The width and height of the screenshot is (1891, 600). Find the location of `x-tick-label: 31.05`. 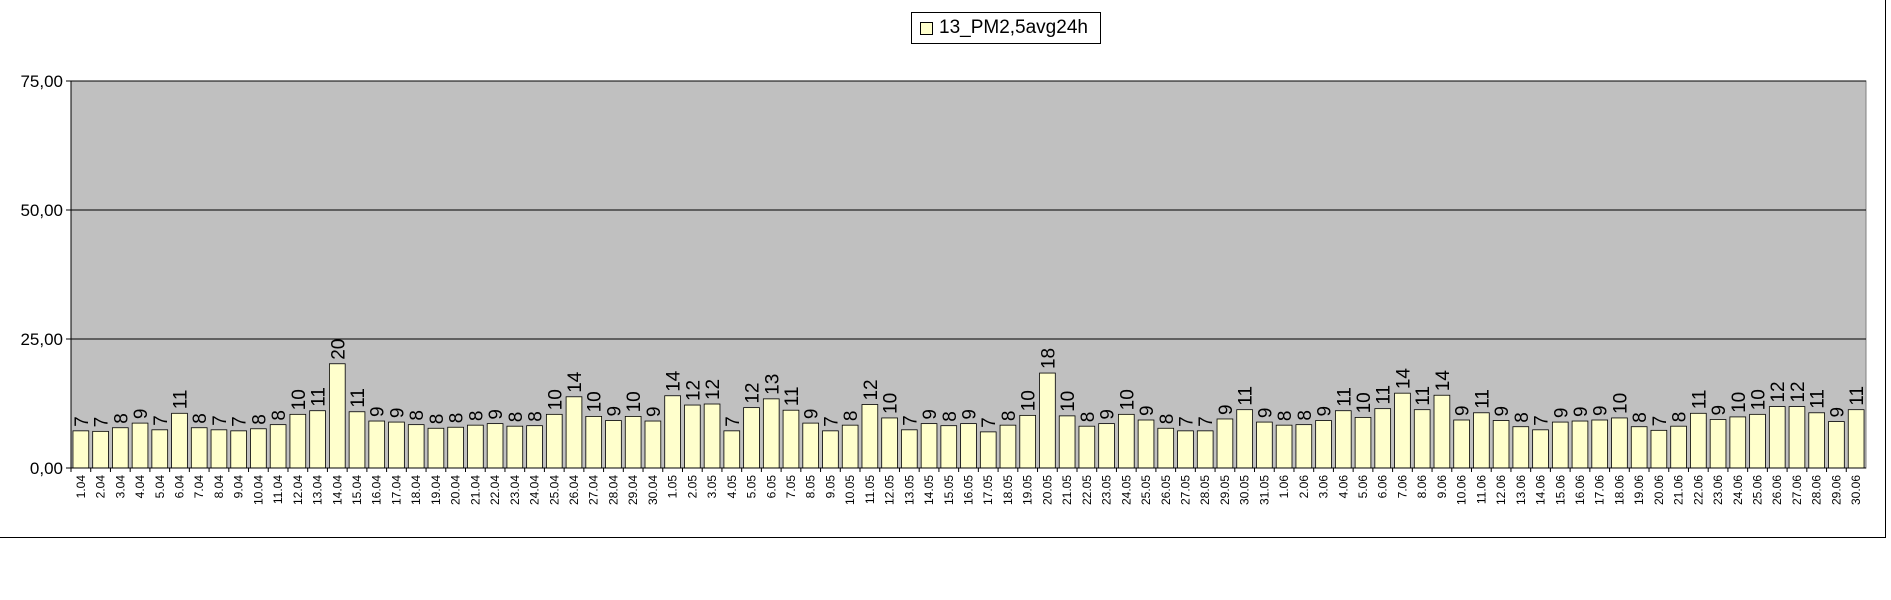

x-tick-label: 31.05 is located at coordinates (1264, 490).